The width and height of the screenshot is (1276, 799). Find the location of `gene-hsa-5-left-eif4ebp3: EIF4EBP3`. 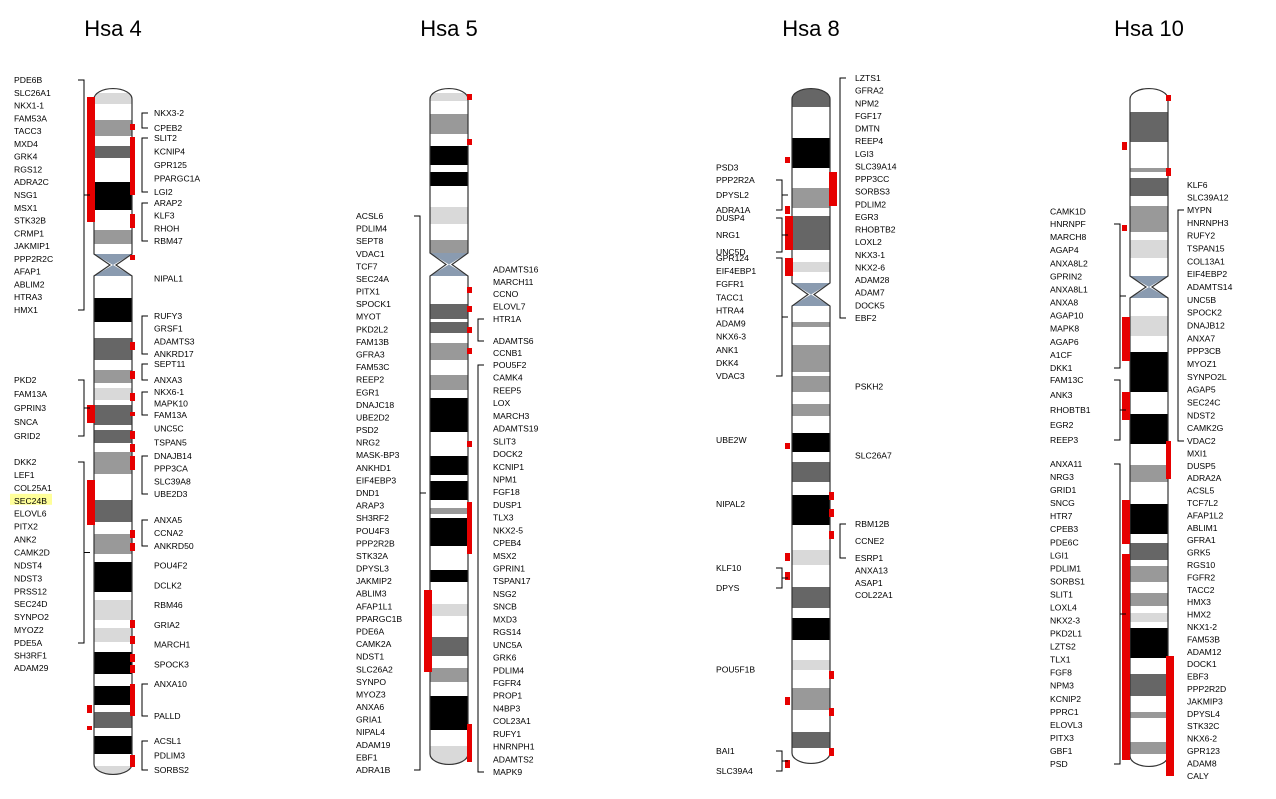

gene-hsa-5-left-eif4ebp3: EIF4EBP3 is located at coordinates (376, 480).